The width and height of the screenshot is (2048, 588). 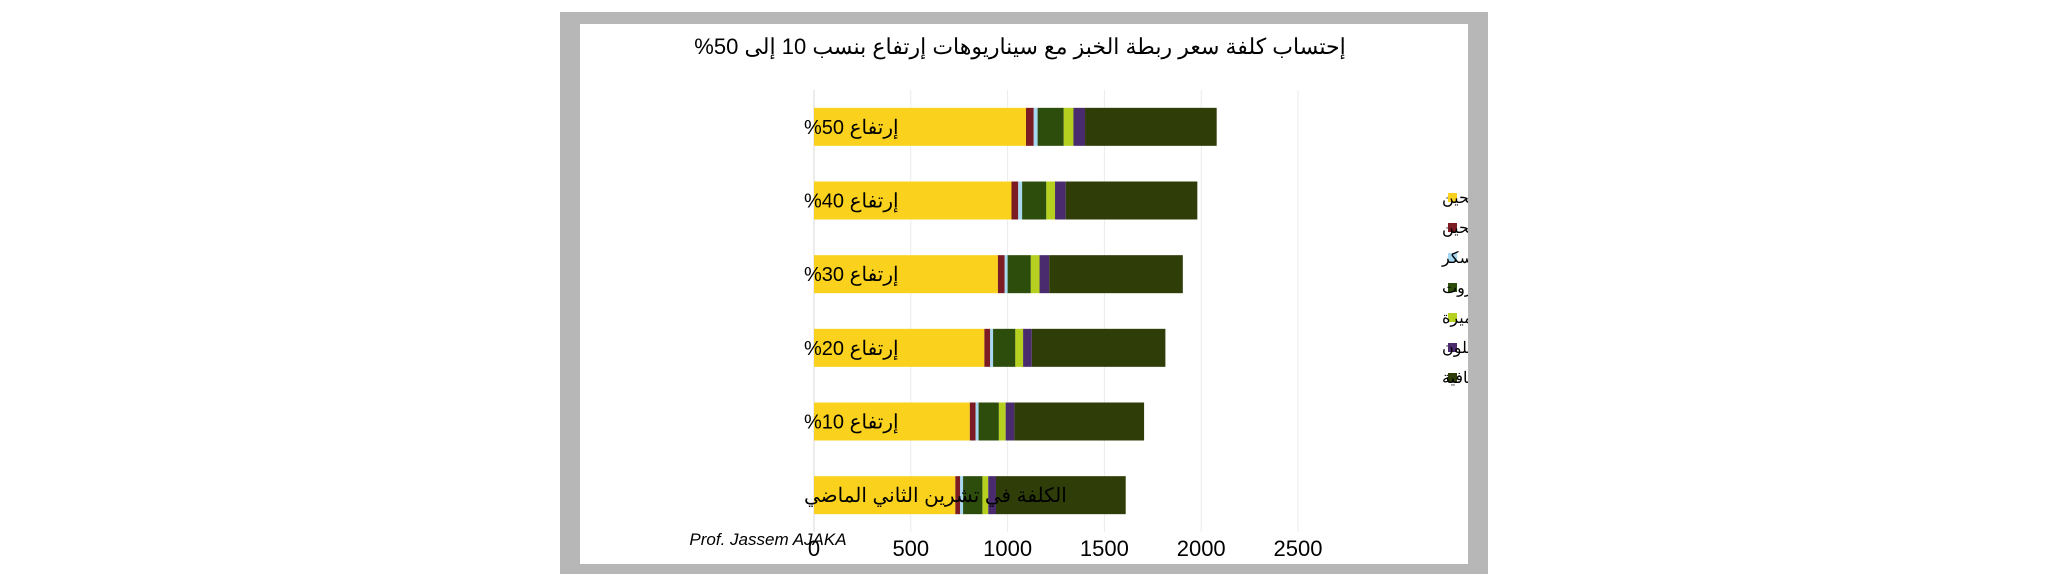 I want to click on x-tick-label: 500, so click(x=910, y=548).